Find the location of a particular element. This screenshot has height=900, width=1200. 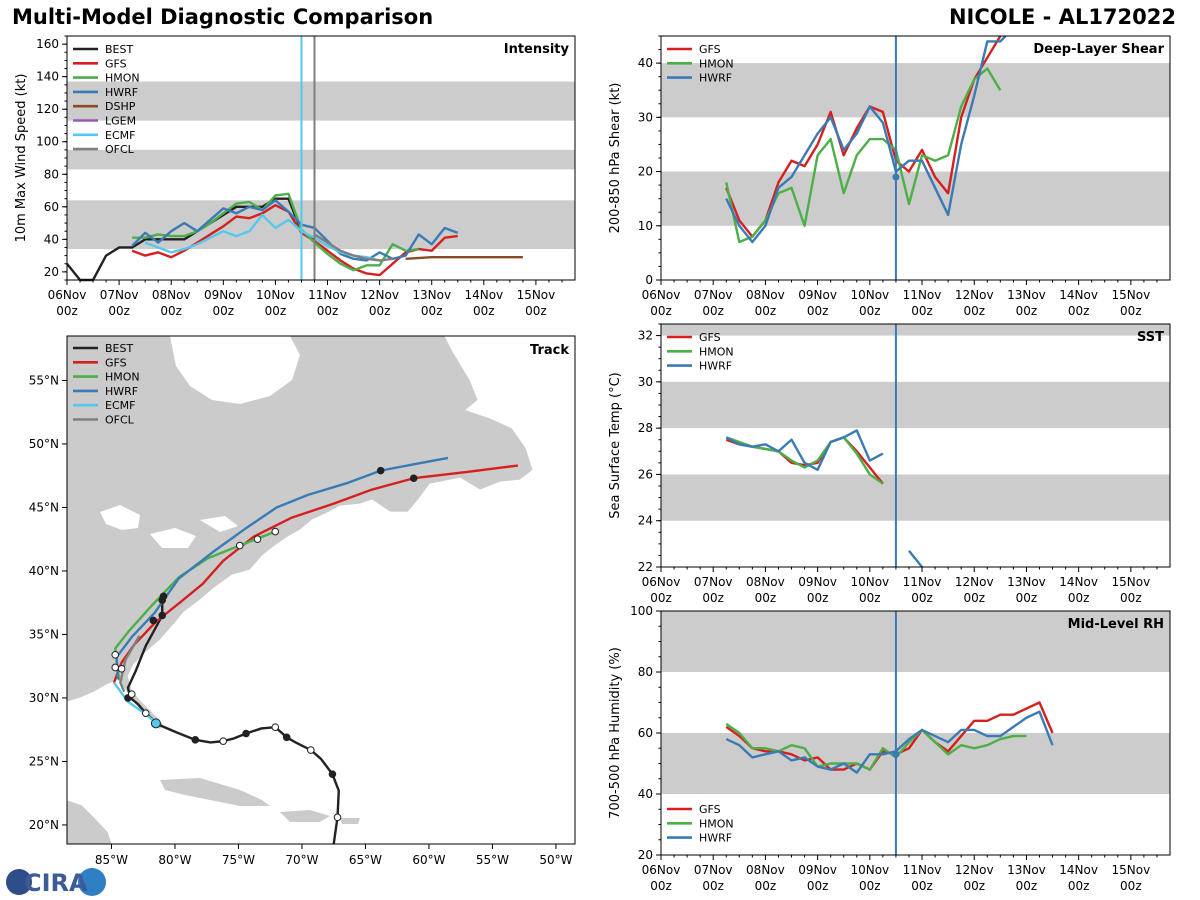

sst-xtick-label: 11Nov is located at coordinates (922, 582).